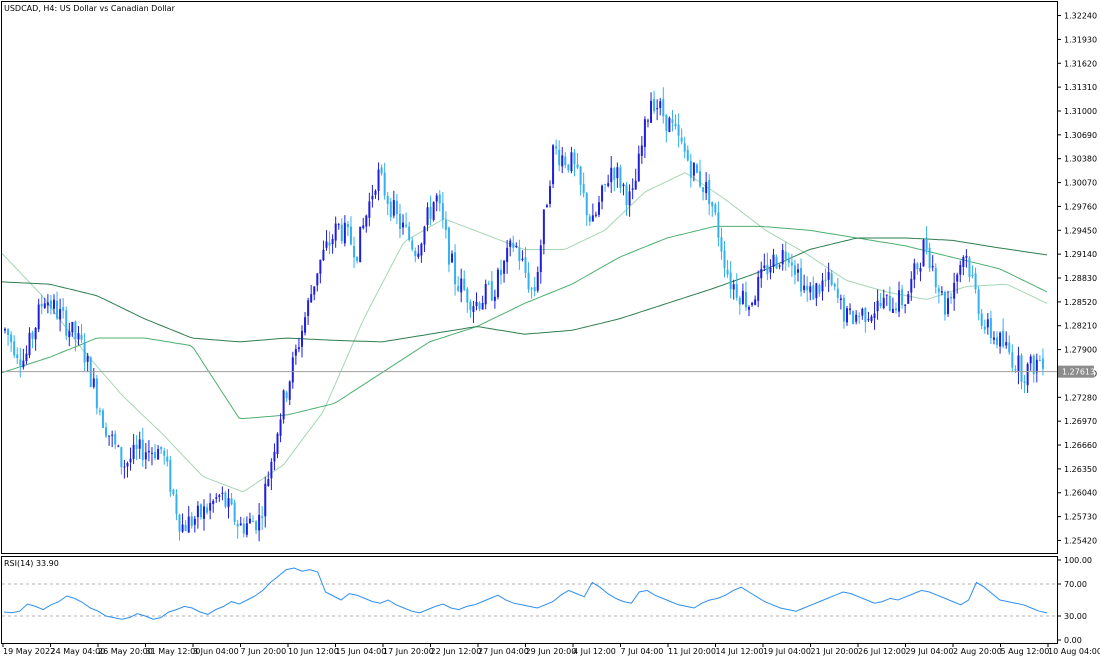  What do you see at coordinates (1080, 16) in the screenshot?
I see `price-tick-label: 1.32240` at bounding box center [1080, 16].